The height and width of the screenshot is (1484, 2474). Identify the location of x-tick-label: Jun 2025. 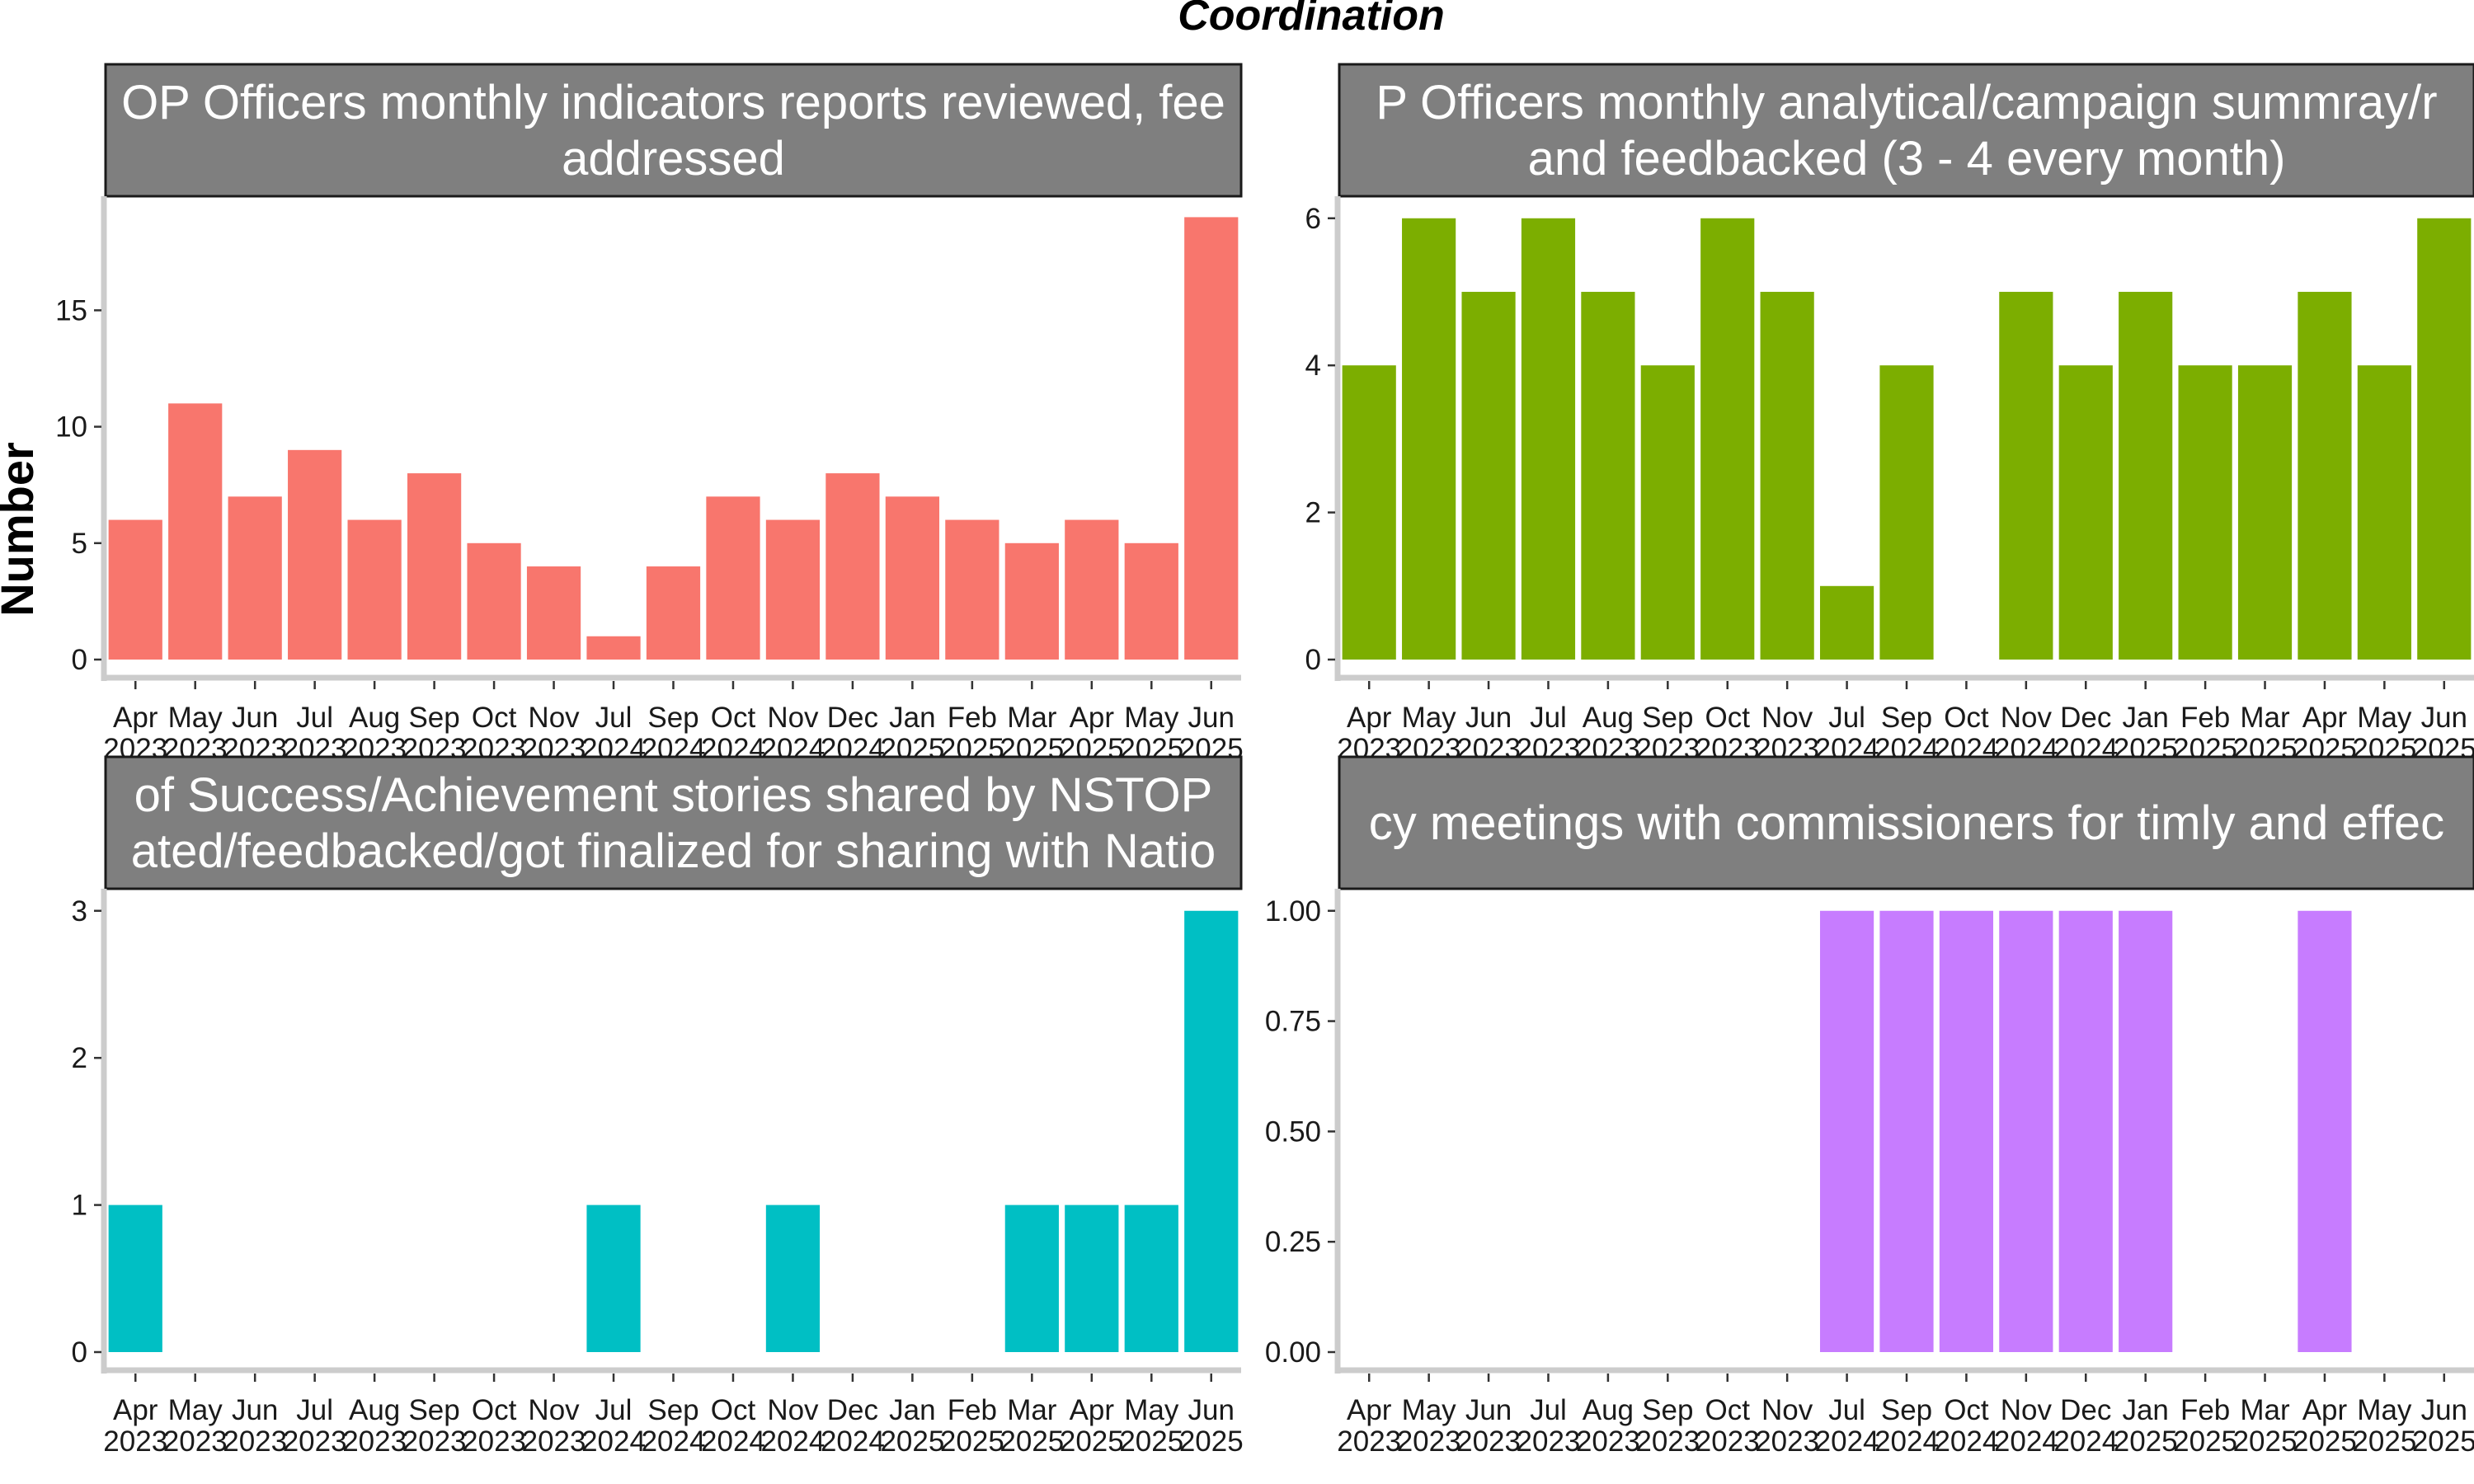
(1211, 1426).